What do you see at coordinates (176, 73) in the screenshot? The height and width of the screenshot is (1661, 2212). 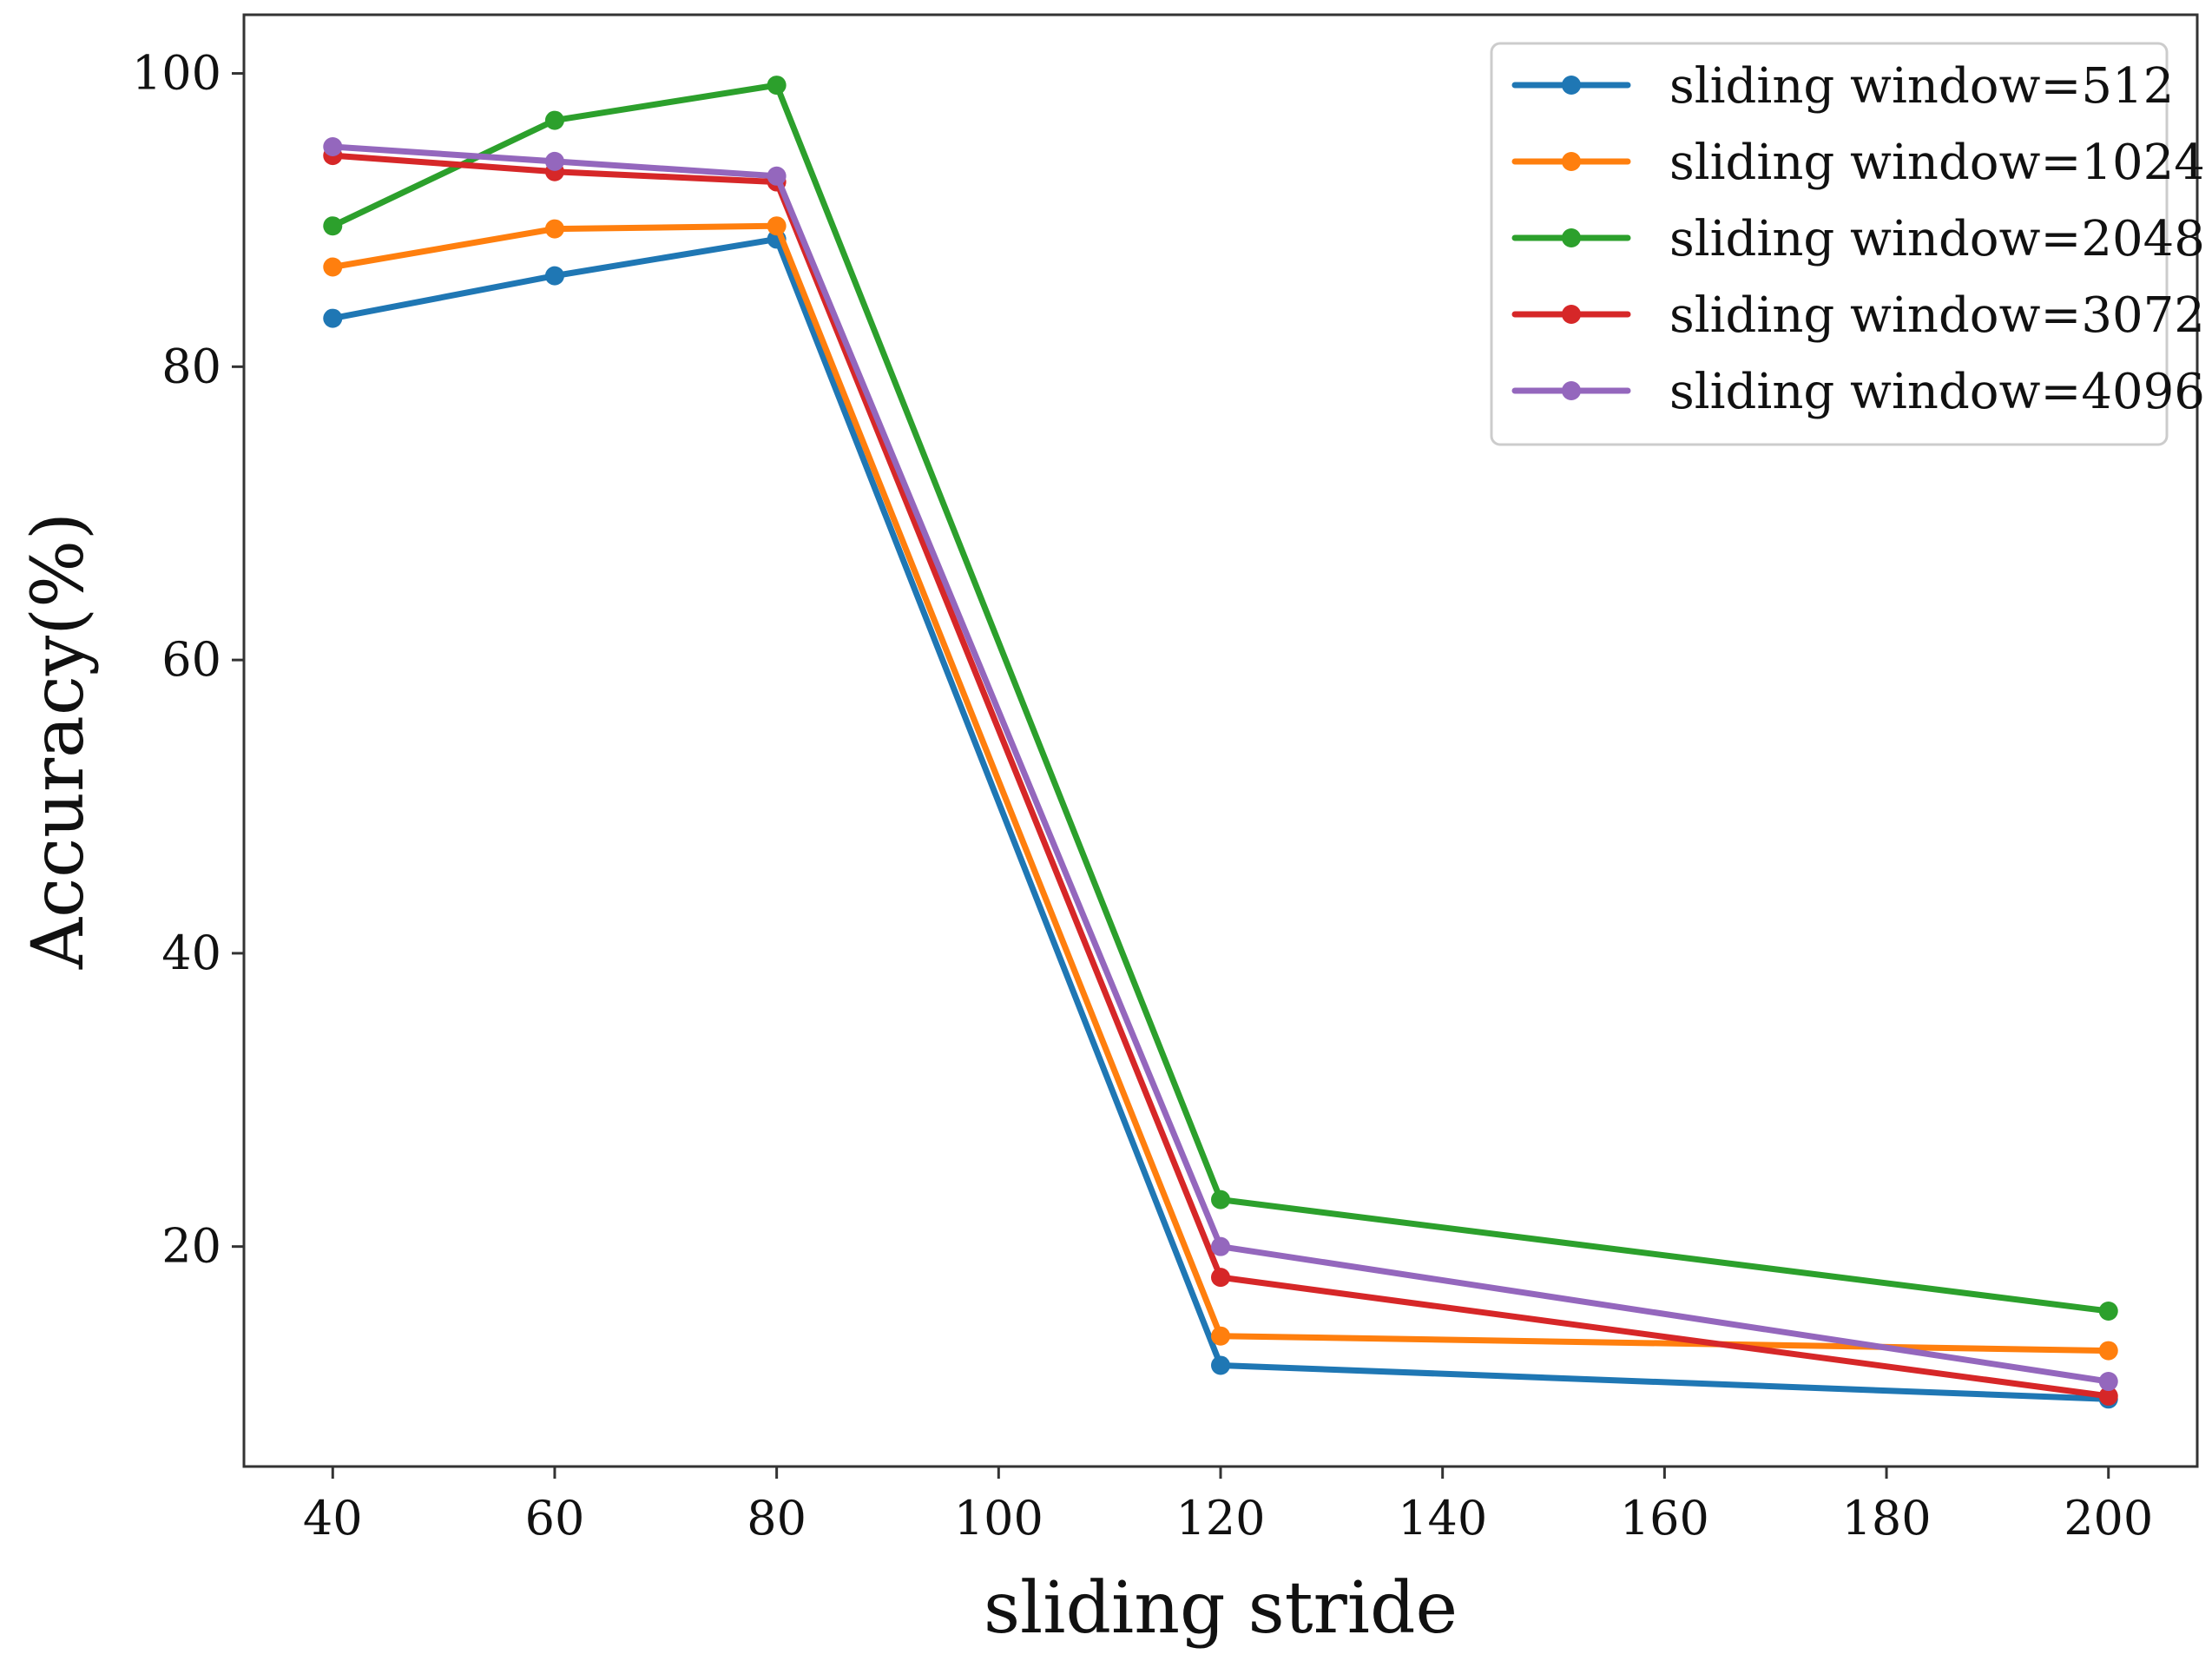 I see `y-tick-label: 100` at bounding box center [176, 73].